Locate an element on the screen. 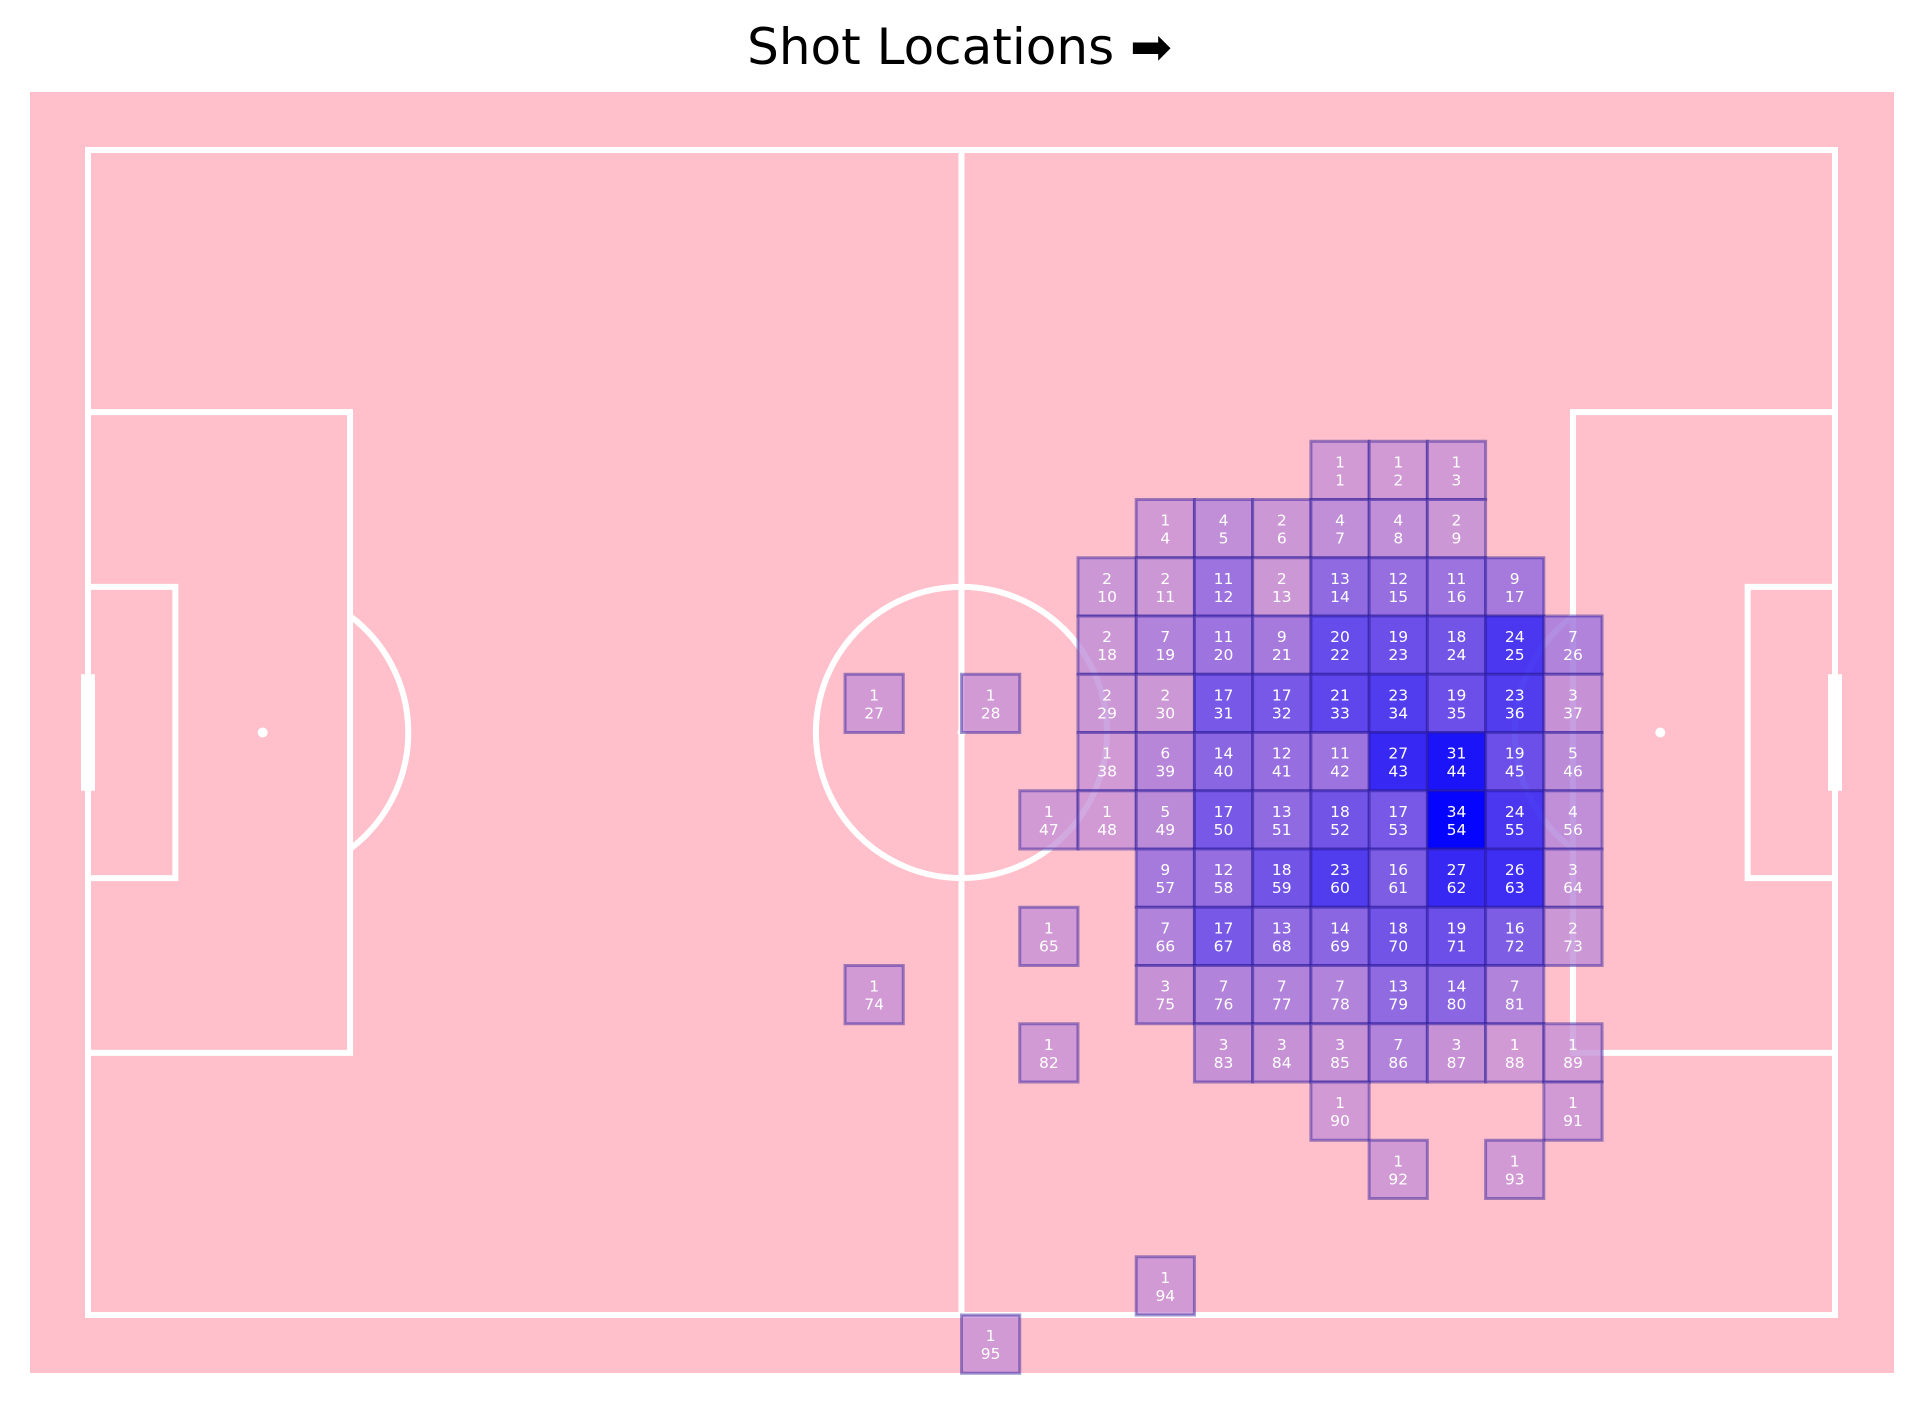 This screenshot has width=1919, height=1401. cell-index-label: 57 is located at coordinates (1165, 888).